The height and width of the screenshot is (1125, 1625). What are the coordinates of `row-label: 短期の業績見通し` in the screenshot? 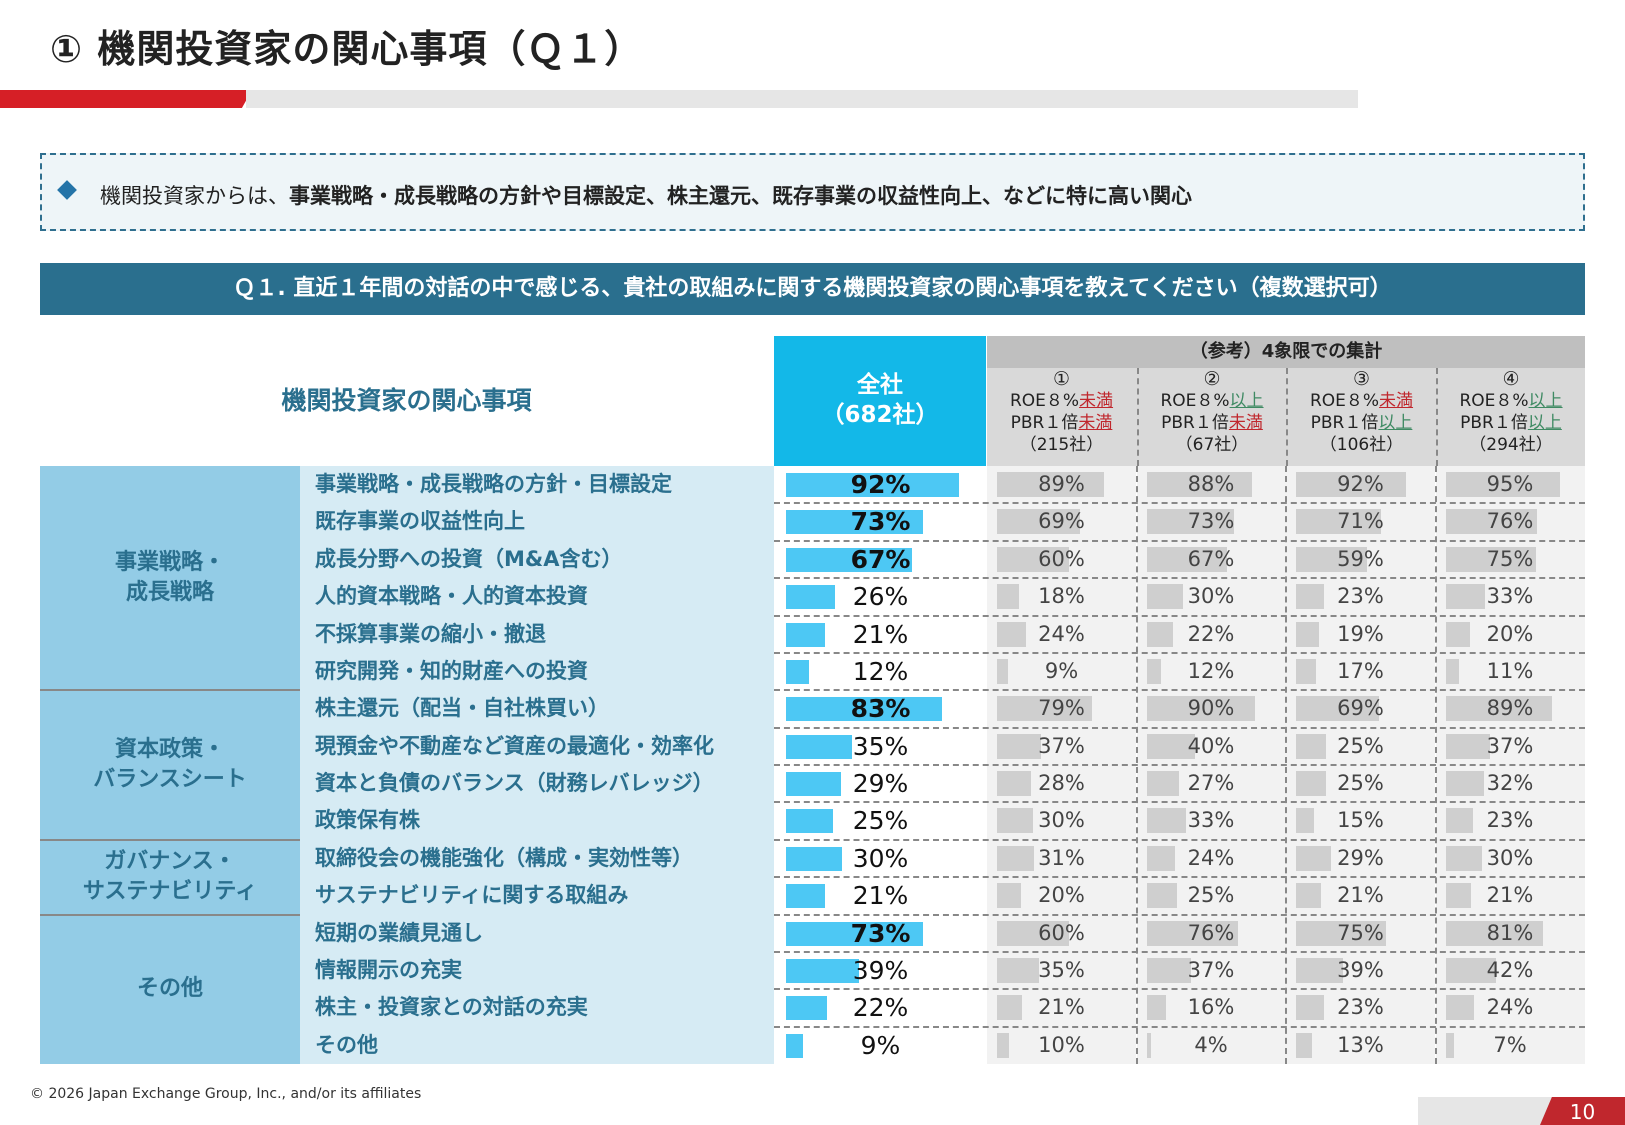 It's located at (537, 933).